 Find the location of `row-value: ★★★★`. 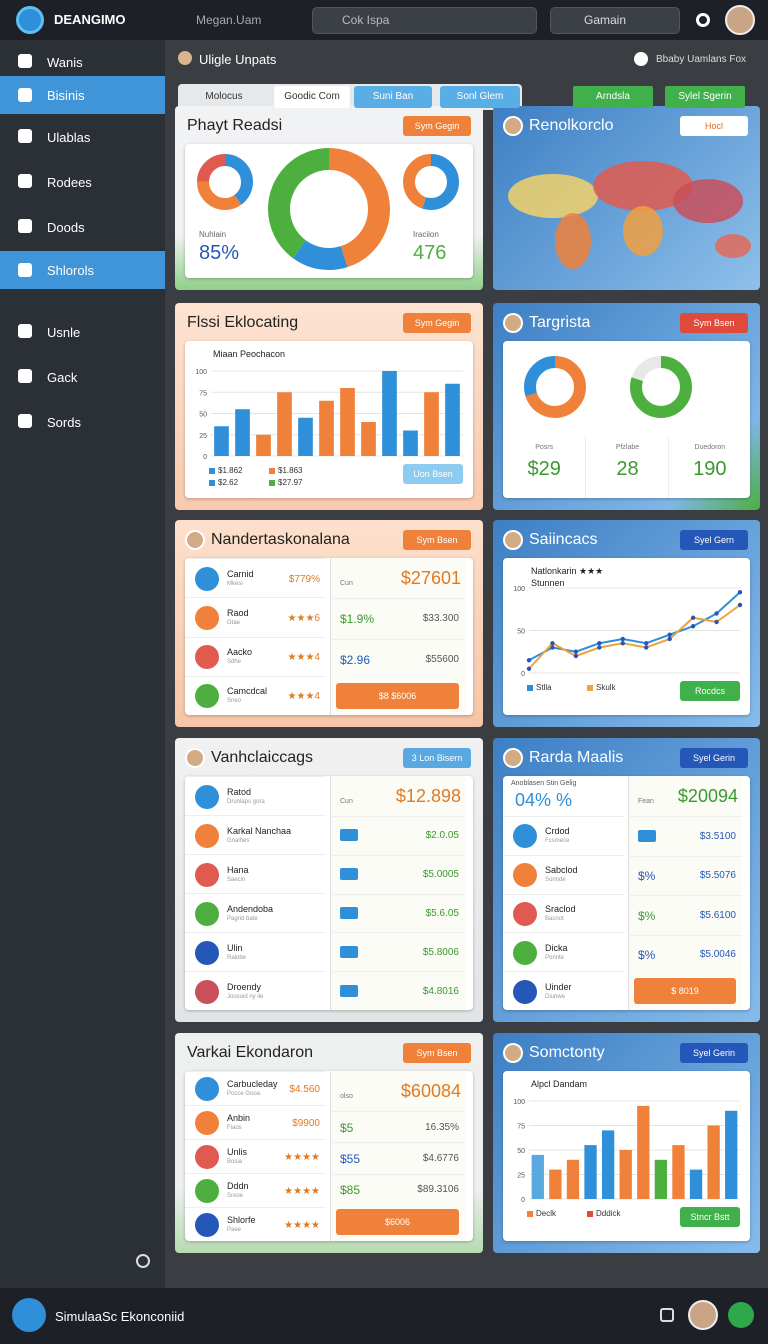

row-value: ★★★★ is located at coordinates (302, 1225).